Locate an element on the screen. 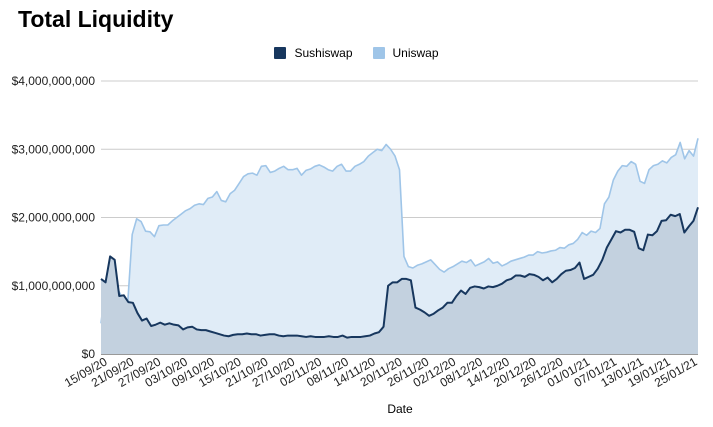 The width and height of the screenshot is (713, 427). chart-title: Total Liquidity is located at coordinates (96, 19).